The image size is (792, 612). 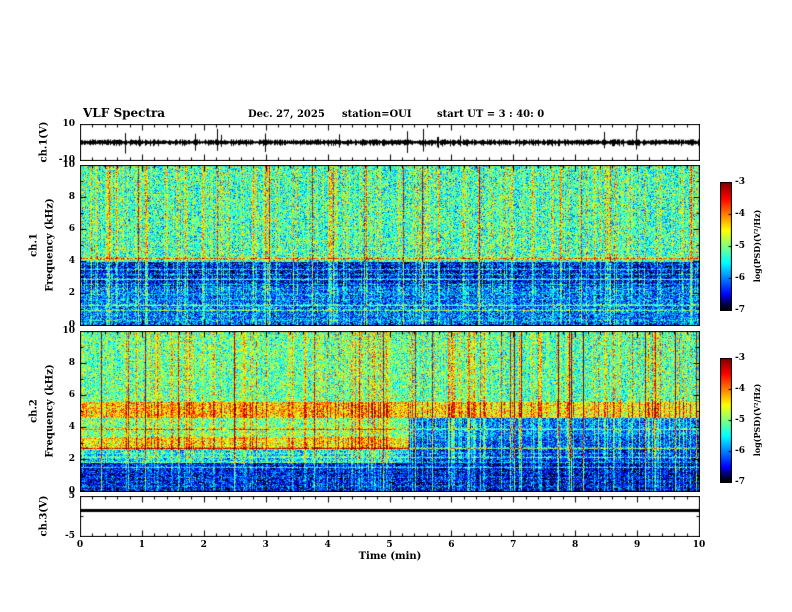 What do you see at coordinates (203, 545) in the screenshot?
I see `x-tick-label: 2` at bounding box center [203, 545].